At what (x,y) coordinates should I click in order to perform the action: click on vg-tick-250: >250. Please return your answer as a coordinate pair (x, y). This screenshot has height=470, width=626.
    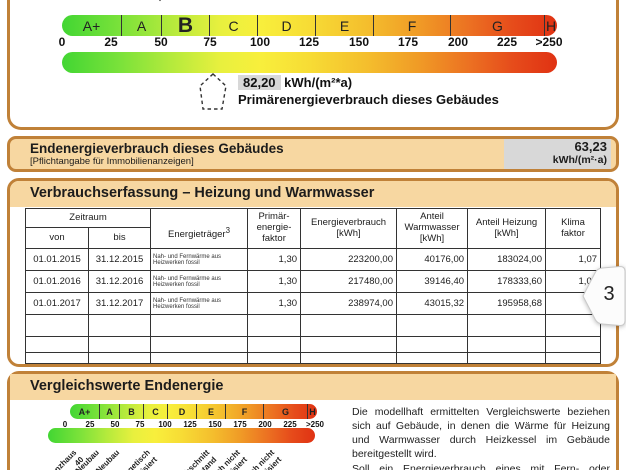
    Looking at the image, I should click on (315, 424).